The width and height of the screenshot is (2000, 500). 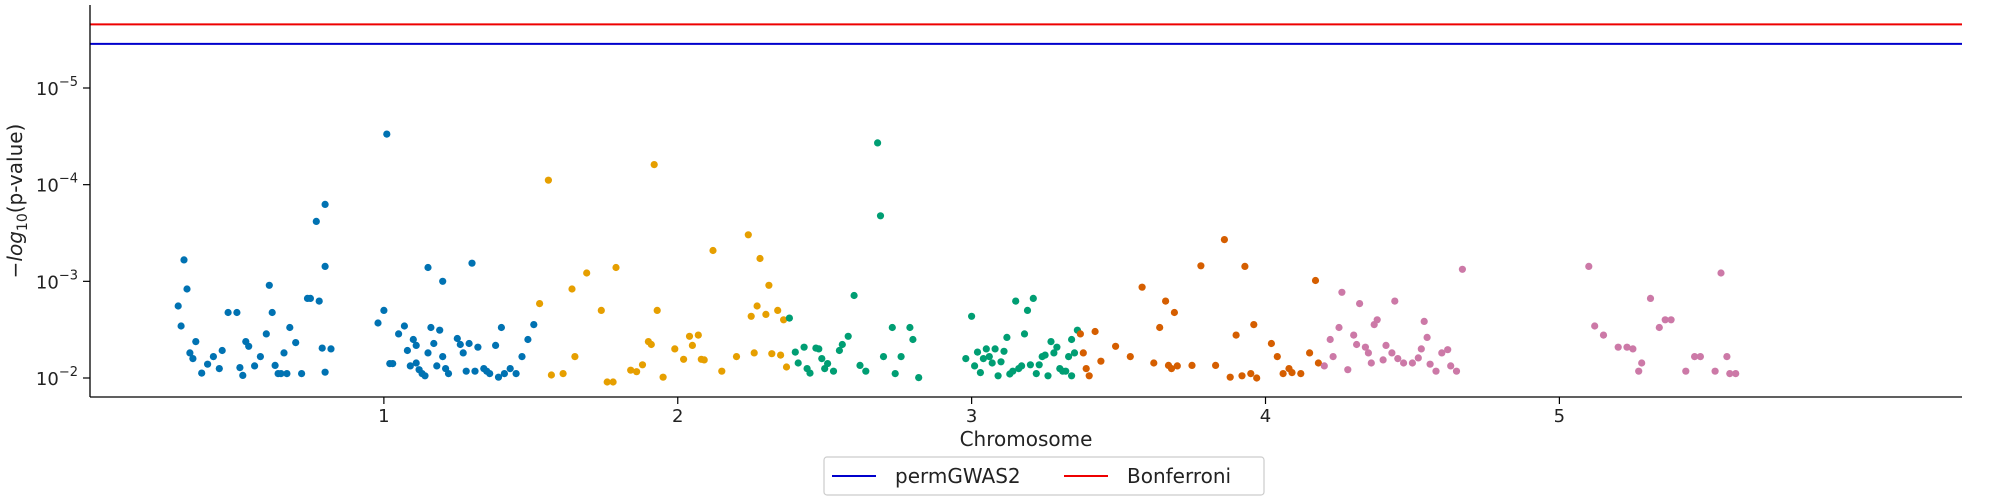 What do you see at coordinates (958, 476) in the screenshot?
I see `legend-label-permgwas2: permGWAS2` at bounding box center [958, 476].